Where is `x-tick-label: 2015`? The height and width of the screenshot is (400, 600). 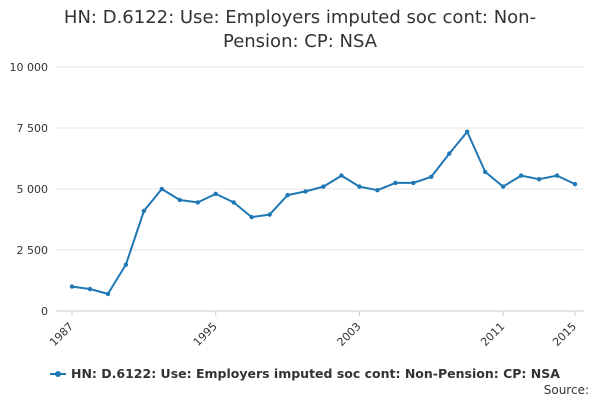
x-tick-label: 2015 is located at coordinates (564, 334).